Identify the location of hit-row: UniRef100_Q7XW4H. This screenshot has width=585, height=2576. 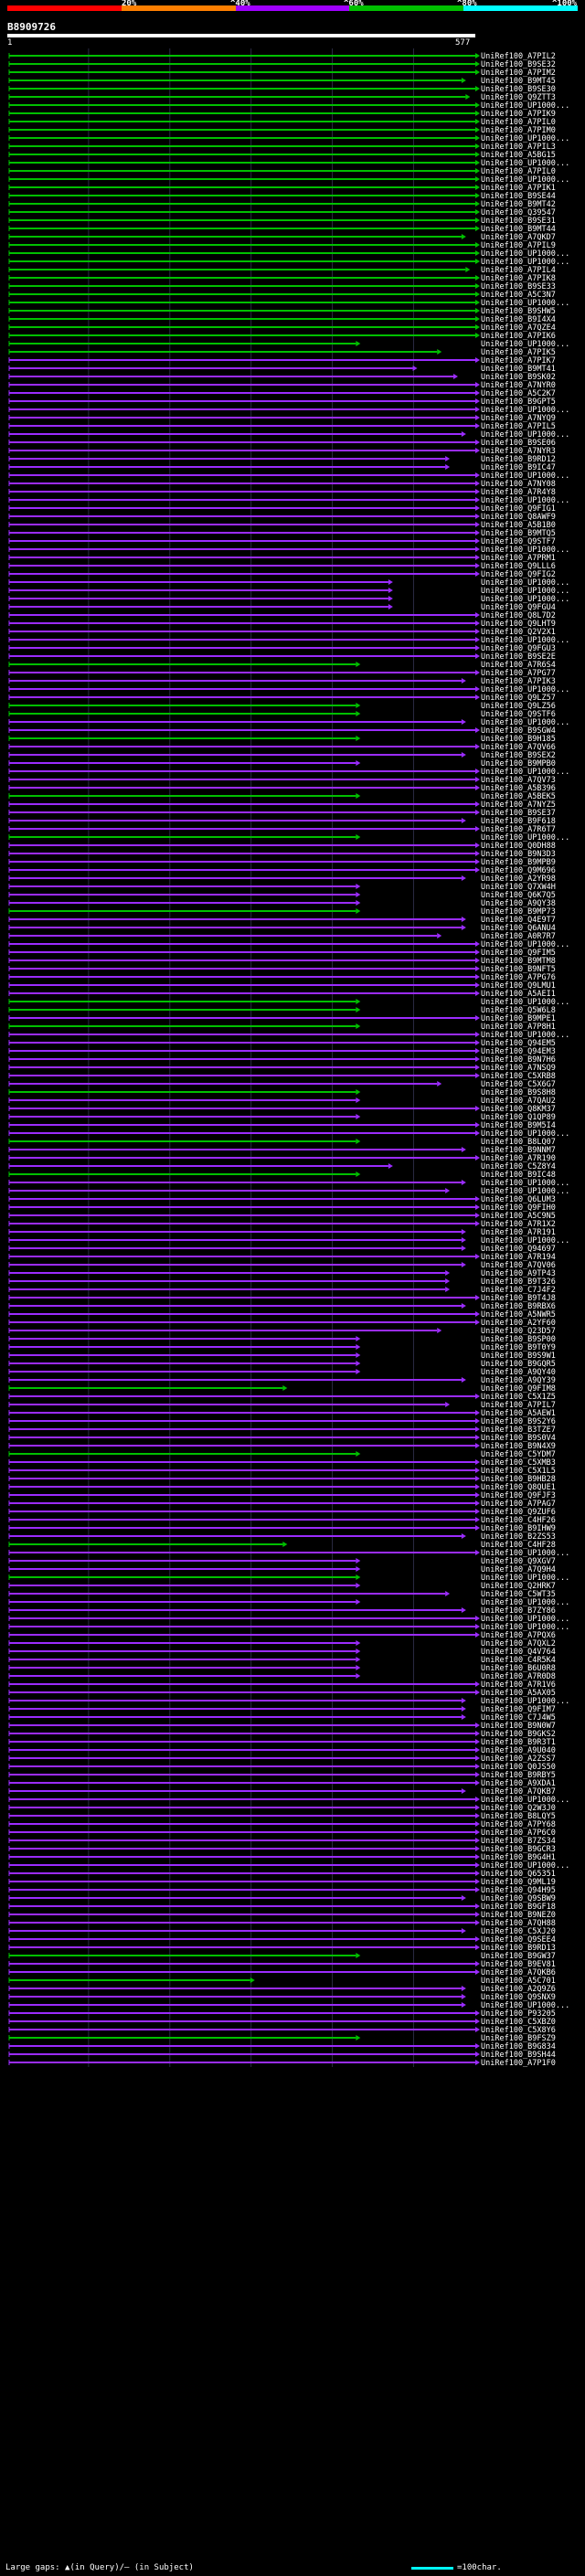
(282, 887).